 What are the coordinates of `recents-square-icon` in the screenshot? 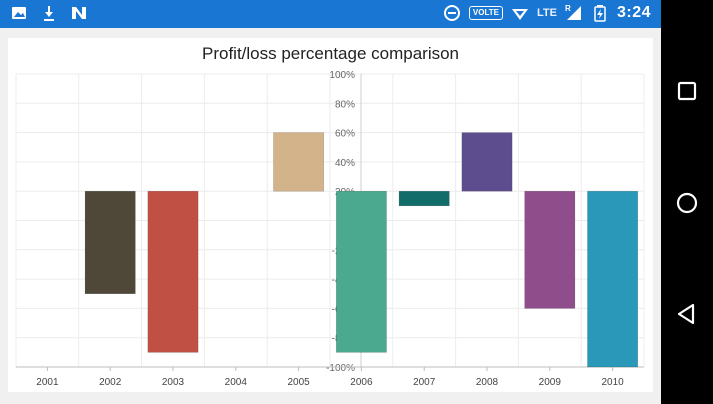 It's located at (687, 91).